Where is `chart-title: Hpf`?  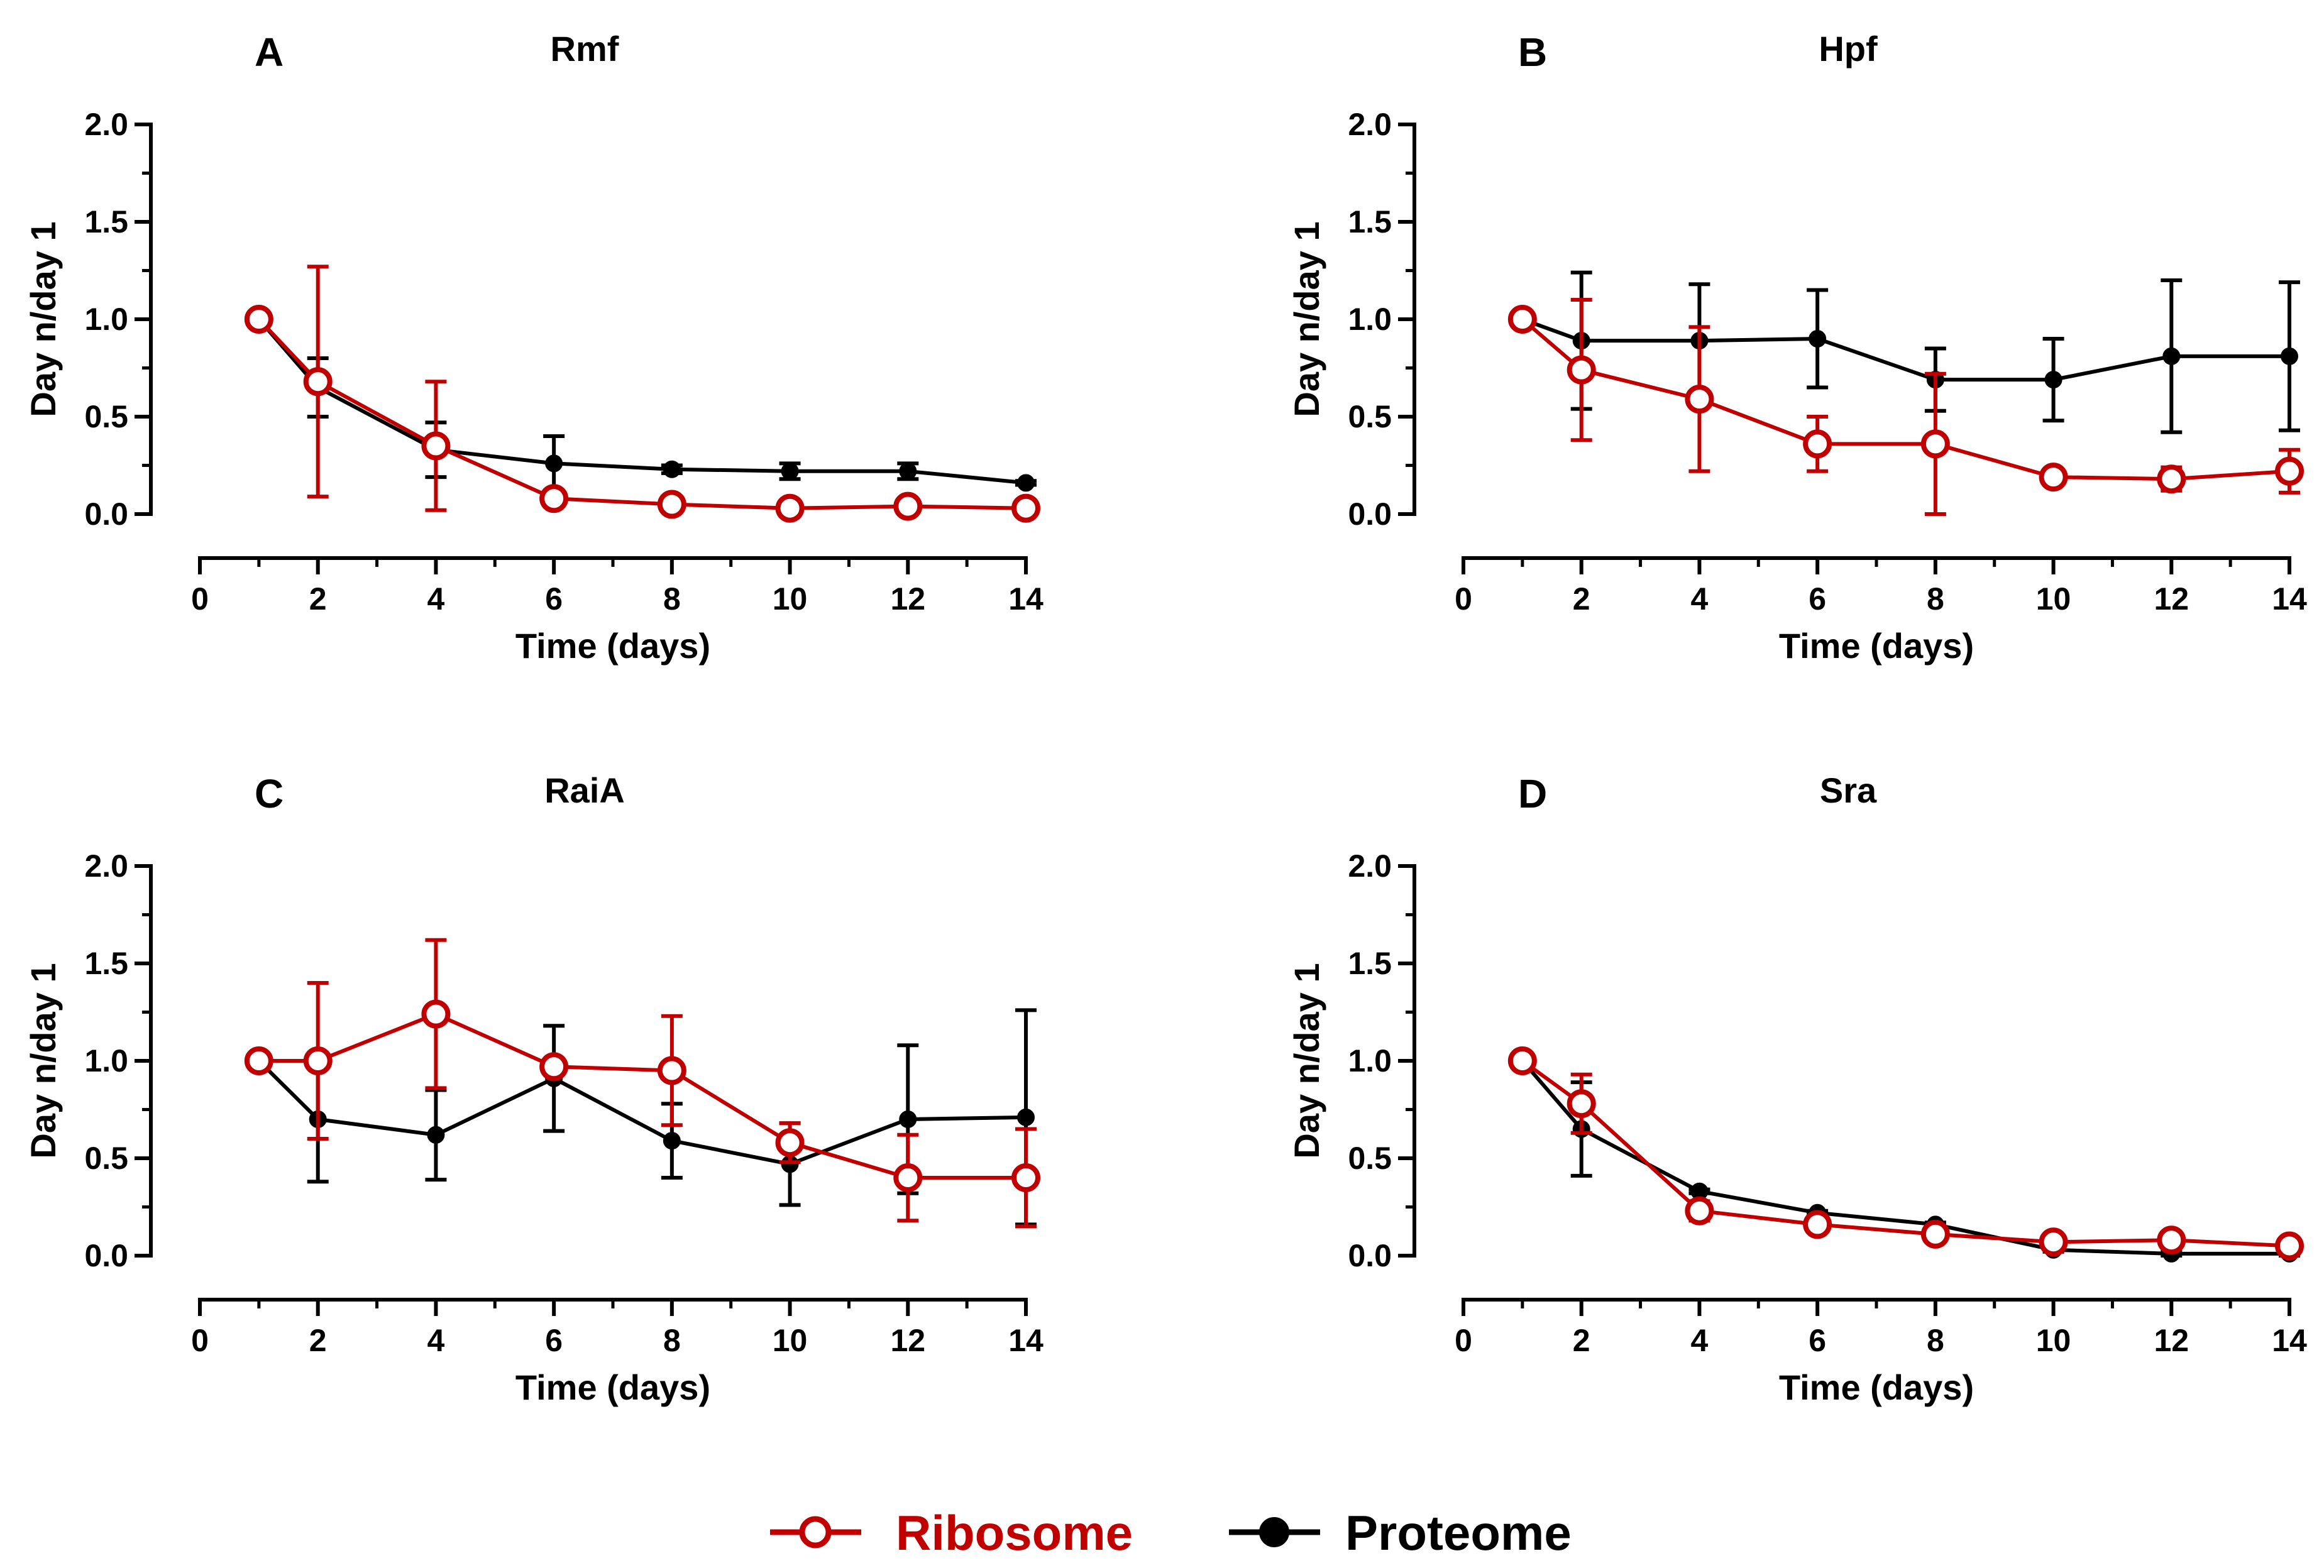 chart-title: Hpf is located at coordinates (1848, 49).